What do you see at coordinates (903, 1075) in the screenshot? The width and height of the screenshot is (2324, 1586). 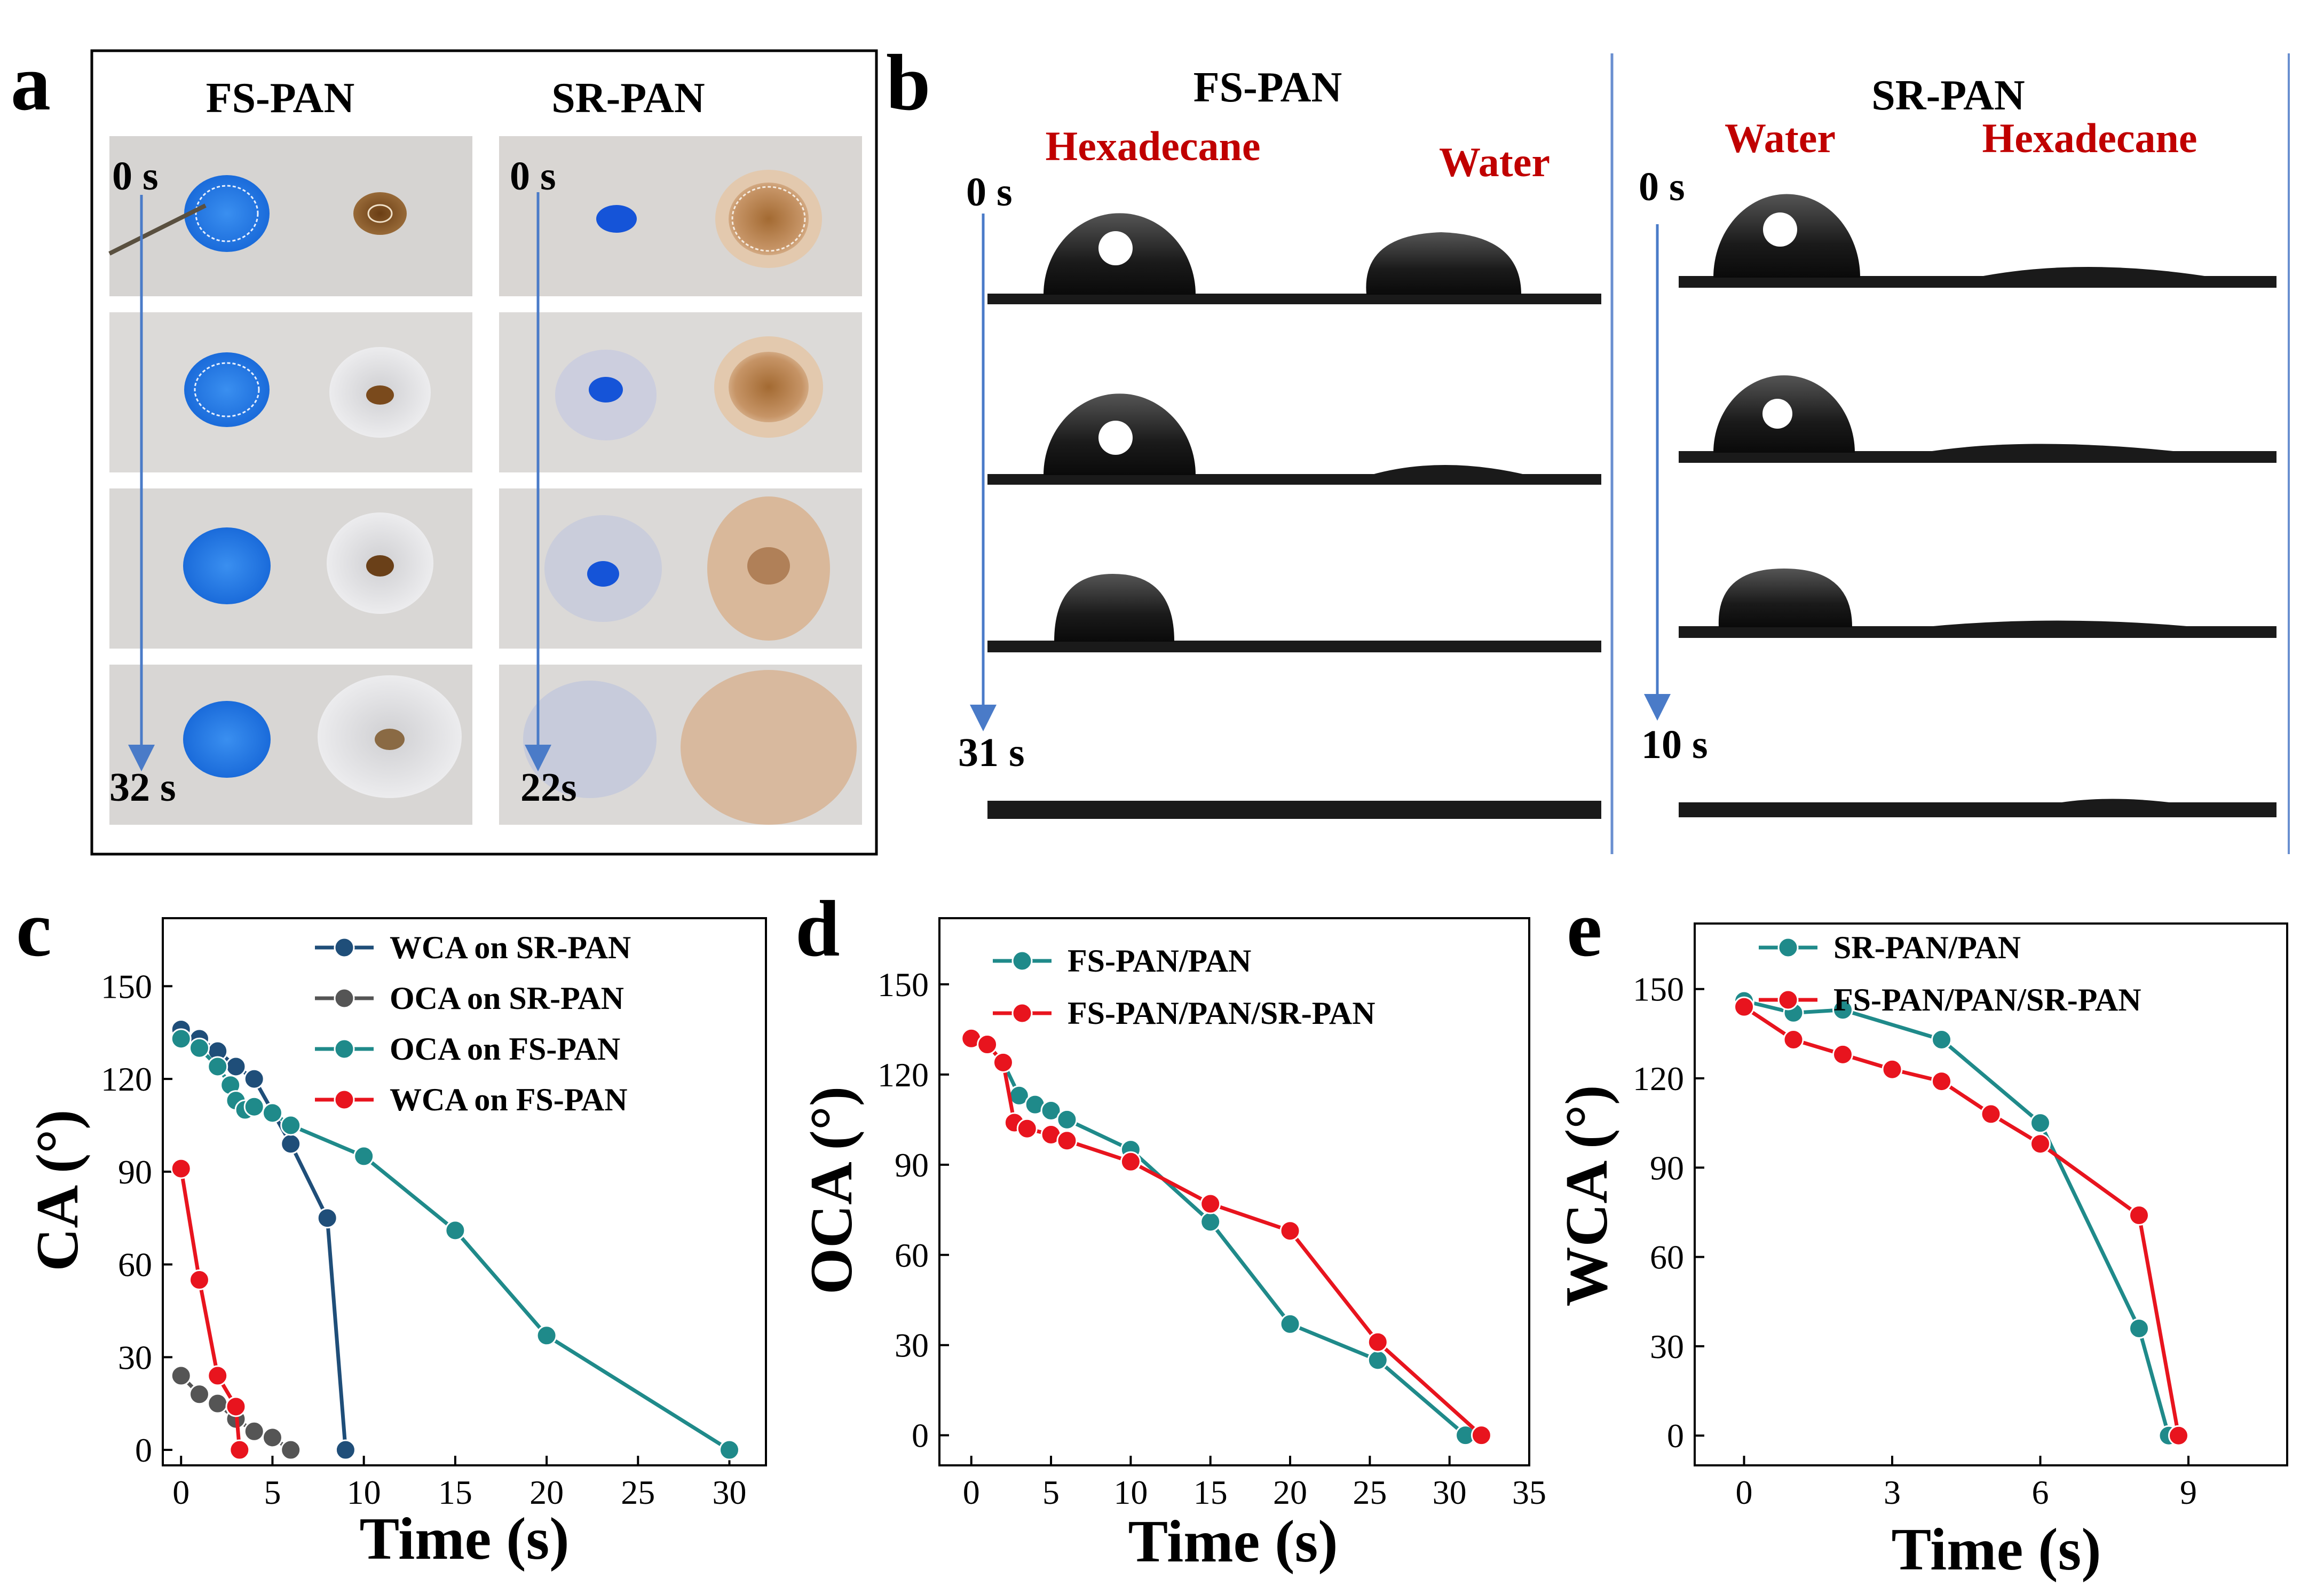 I see `chart-d-ytick-label: 120` at bounding box center [903, 1075].